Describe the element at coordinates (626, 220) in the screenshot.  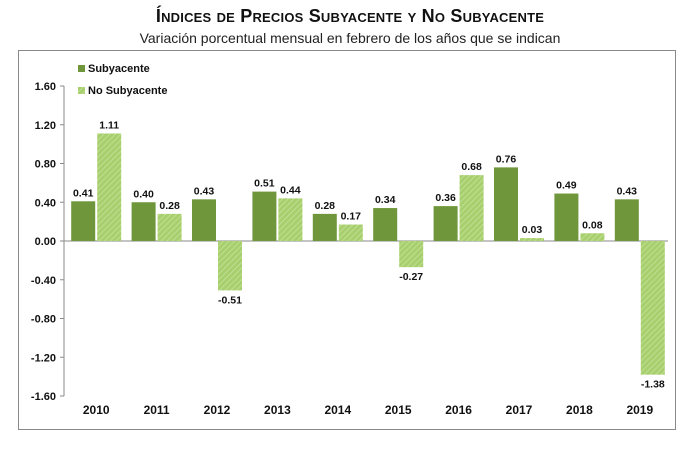
I see `bar-subyacente-2019` at that location.